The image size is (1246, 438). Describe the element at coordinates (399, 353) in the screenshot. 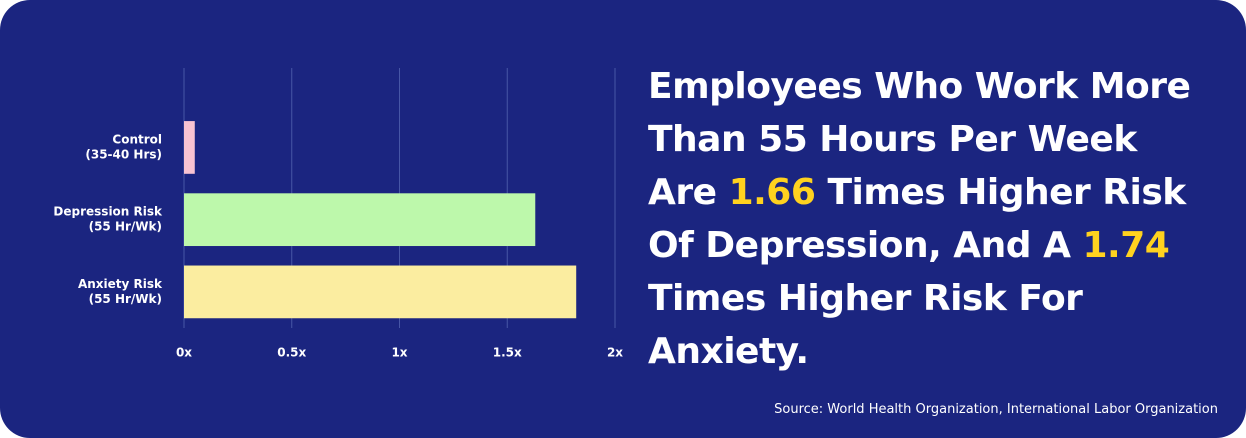

I see `x-tick-label: 1x` at that location.